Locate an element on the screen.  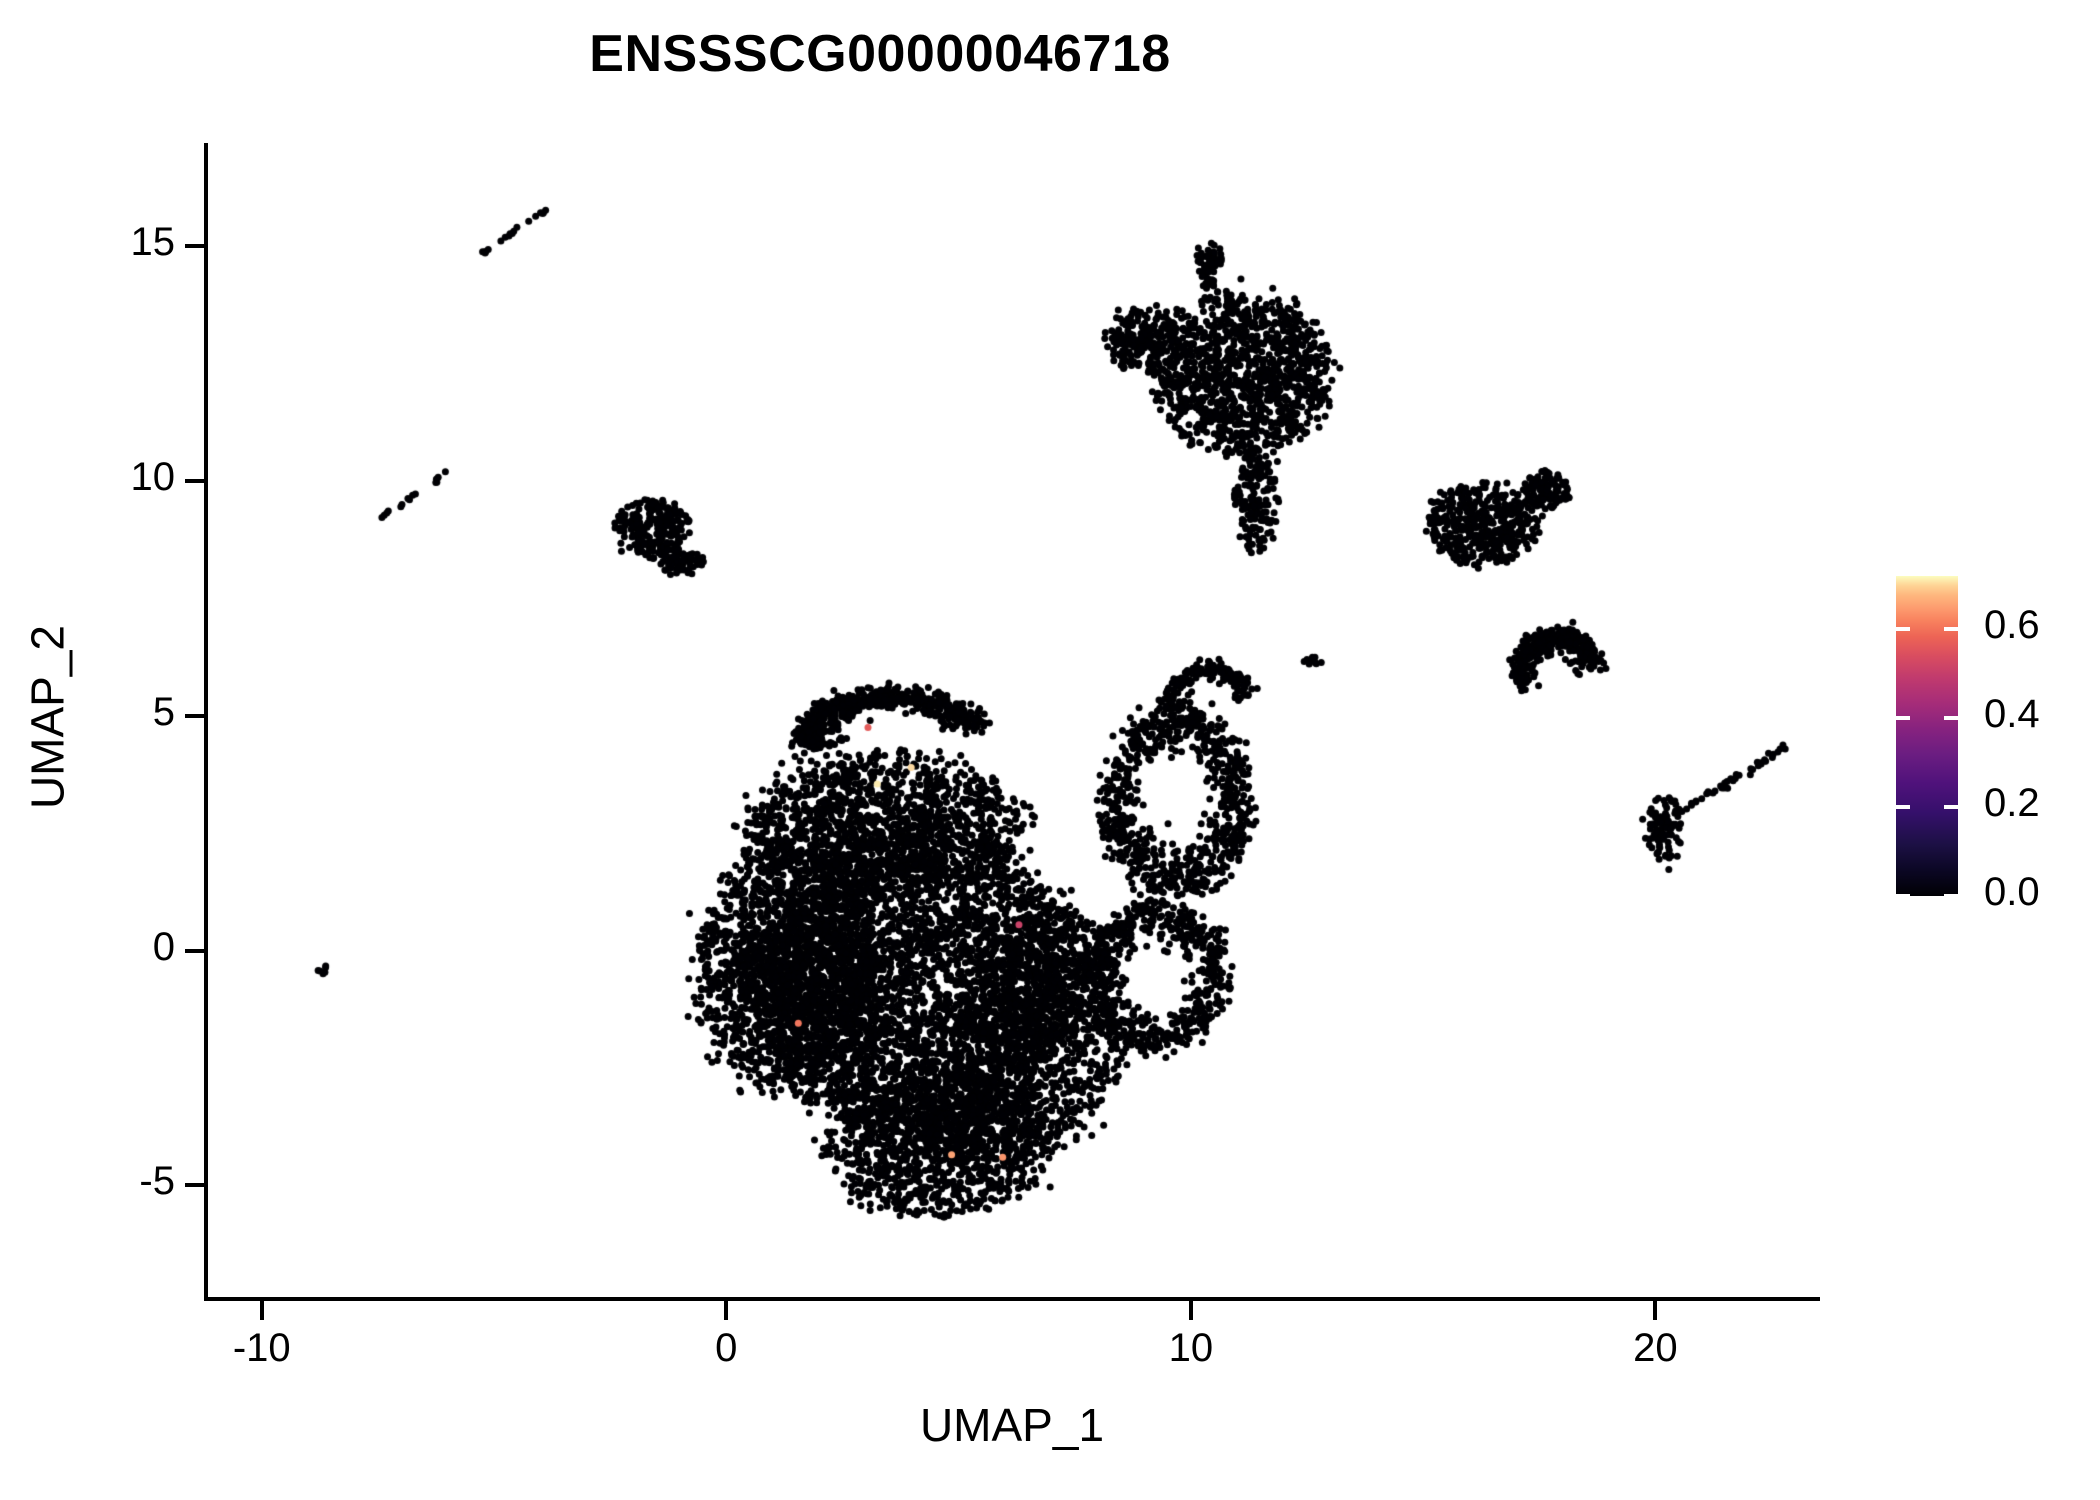
x-tick-label: 10 is located at coordinates (1191, 1348).